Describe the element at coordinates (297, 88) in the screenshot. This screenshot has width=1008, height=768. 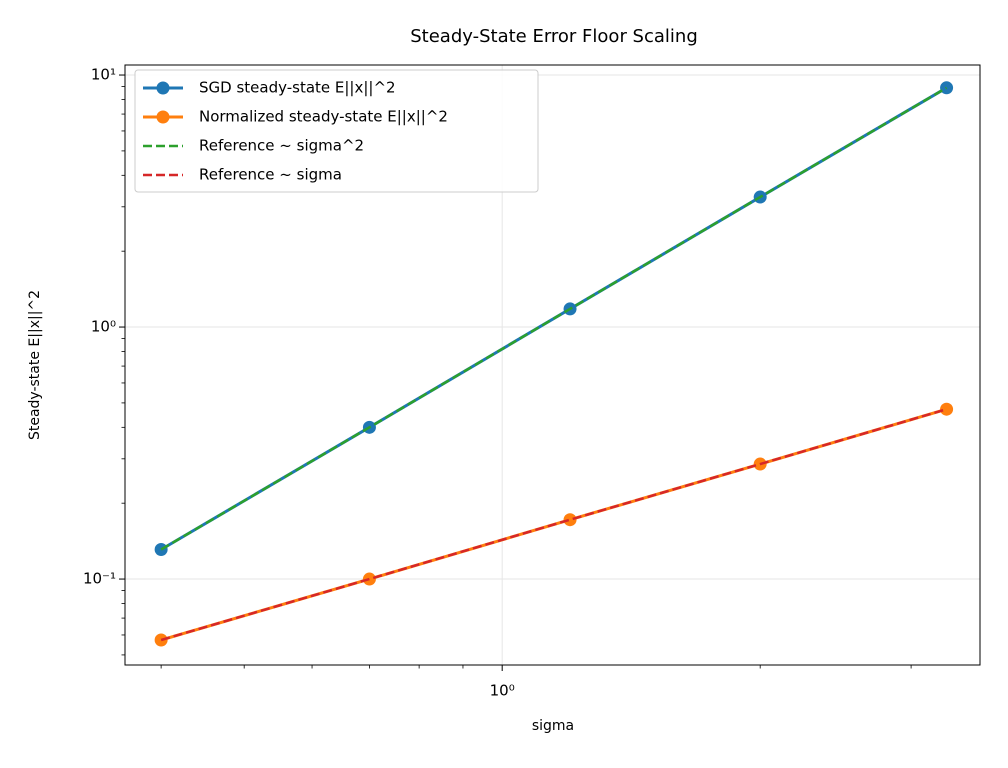
I see `legend-label: SGD steady-state E||x||^2` at that location.